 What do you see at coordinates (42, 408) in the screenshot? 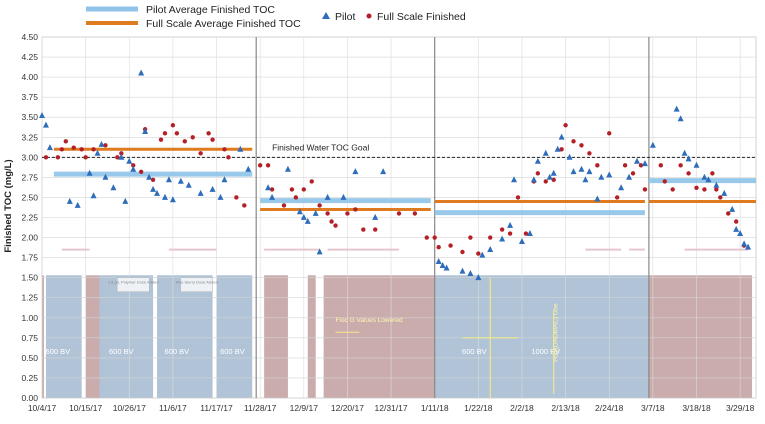
I see `x-tick-label: 10/4/17` at bounding box center [42, 408].